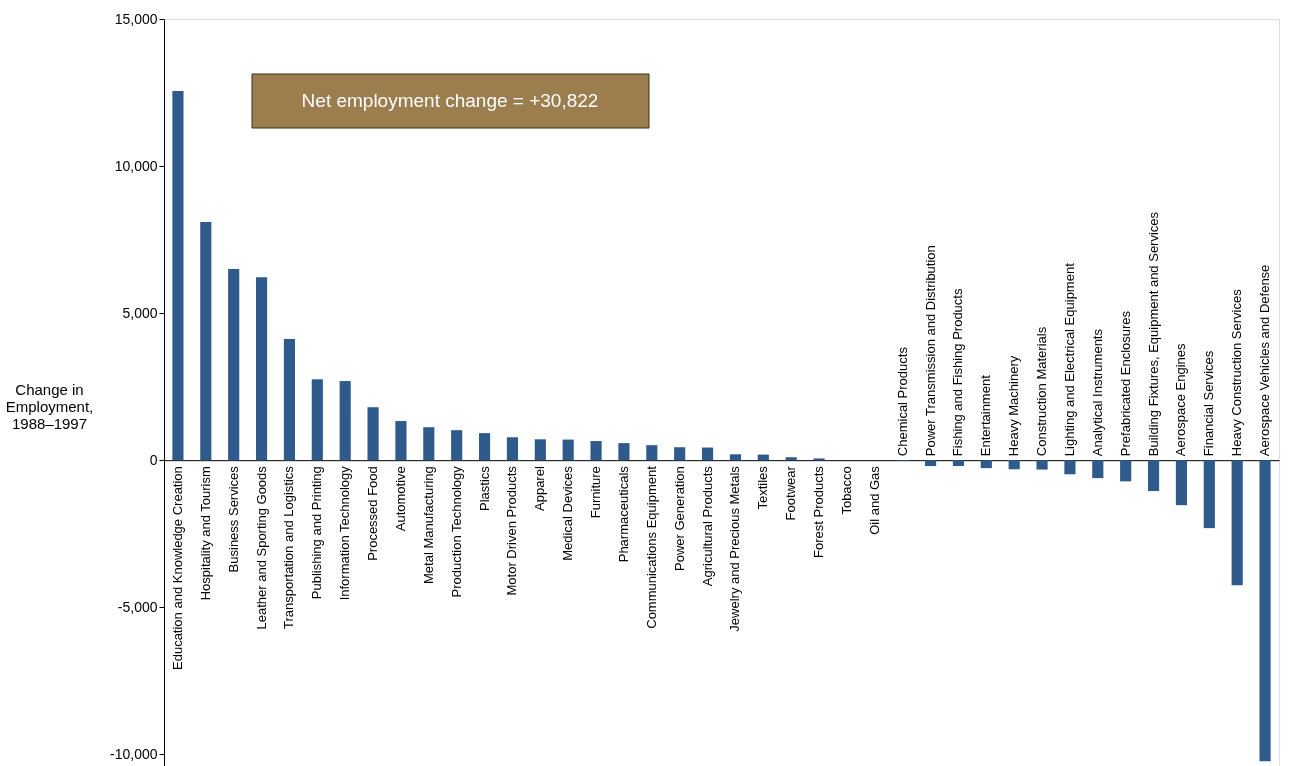 The height and width of the screenshot is (766, 1310). Describe the element at coordinates (456, 531) in the screenshot. I see `x-tick-label: Production Technology` at that location.